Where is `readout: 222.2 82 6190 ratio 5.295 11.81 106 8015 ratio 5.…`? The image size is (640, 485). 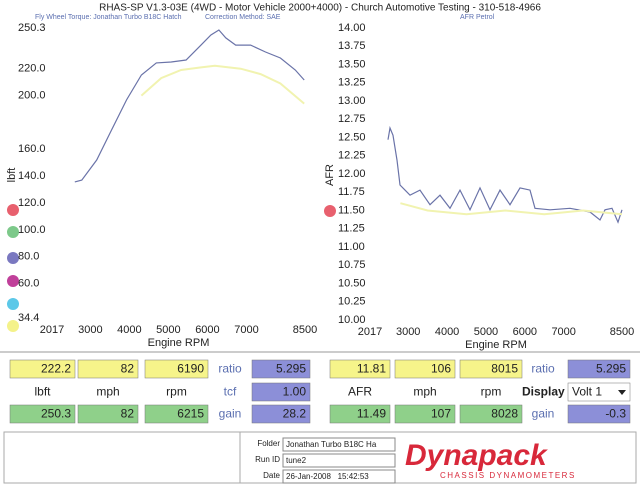 readout: 222.2 82 6190 ratio 5.295 11.81 106 8015 ratio 5.… is located at coordinates (320, 391).